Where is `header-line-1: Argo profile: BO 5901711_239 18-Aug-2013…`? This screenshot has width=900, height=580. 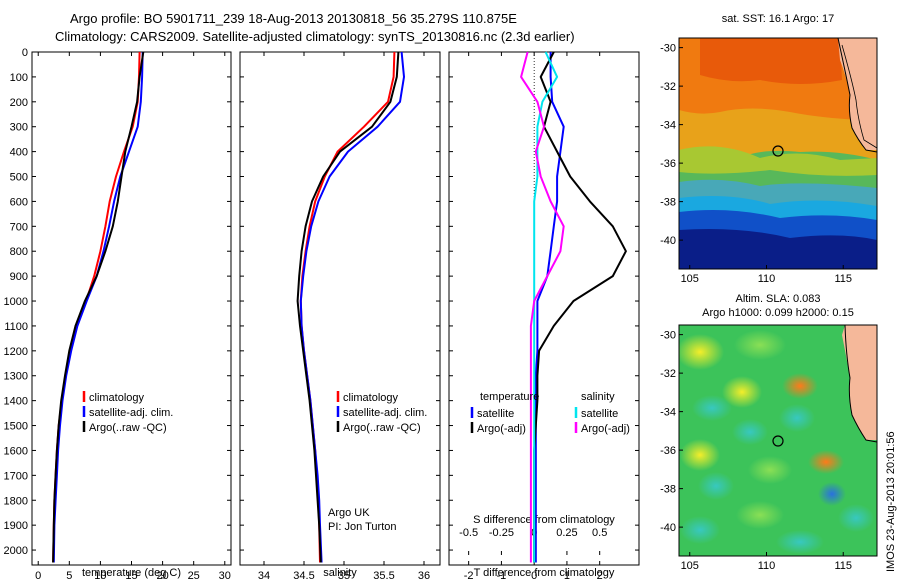 header-line-1: Argo profile: BO 5901711_239 18-Aug-2013… is located at coordinates (293, 18).